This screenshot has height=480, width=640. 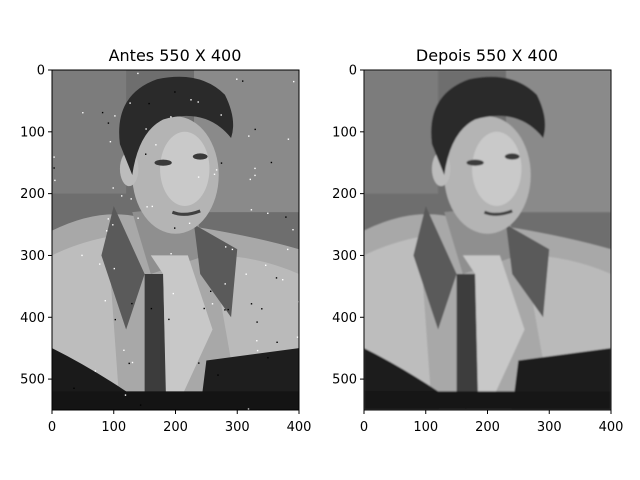 I want to click on y-tick-label-after-100: 100, so click(x=344, y=132).